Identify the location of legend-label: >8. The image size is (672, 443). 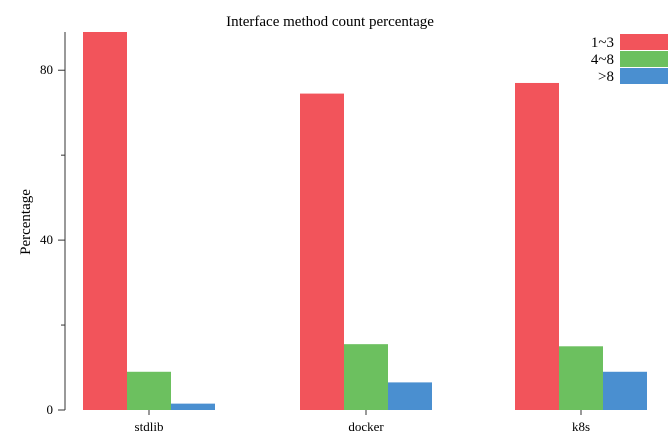
(606, 77).